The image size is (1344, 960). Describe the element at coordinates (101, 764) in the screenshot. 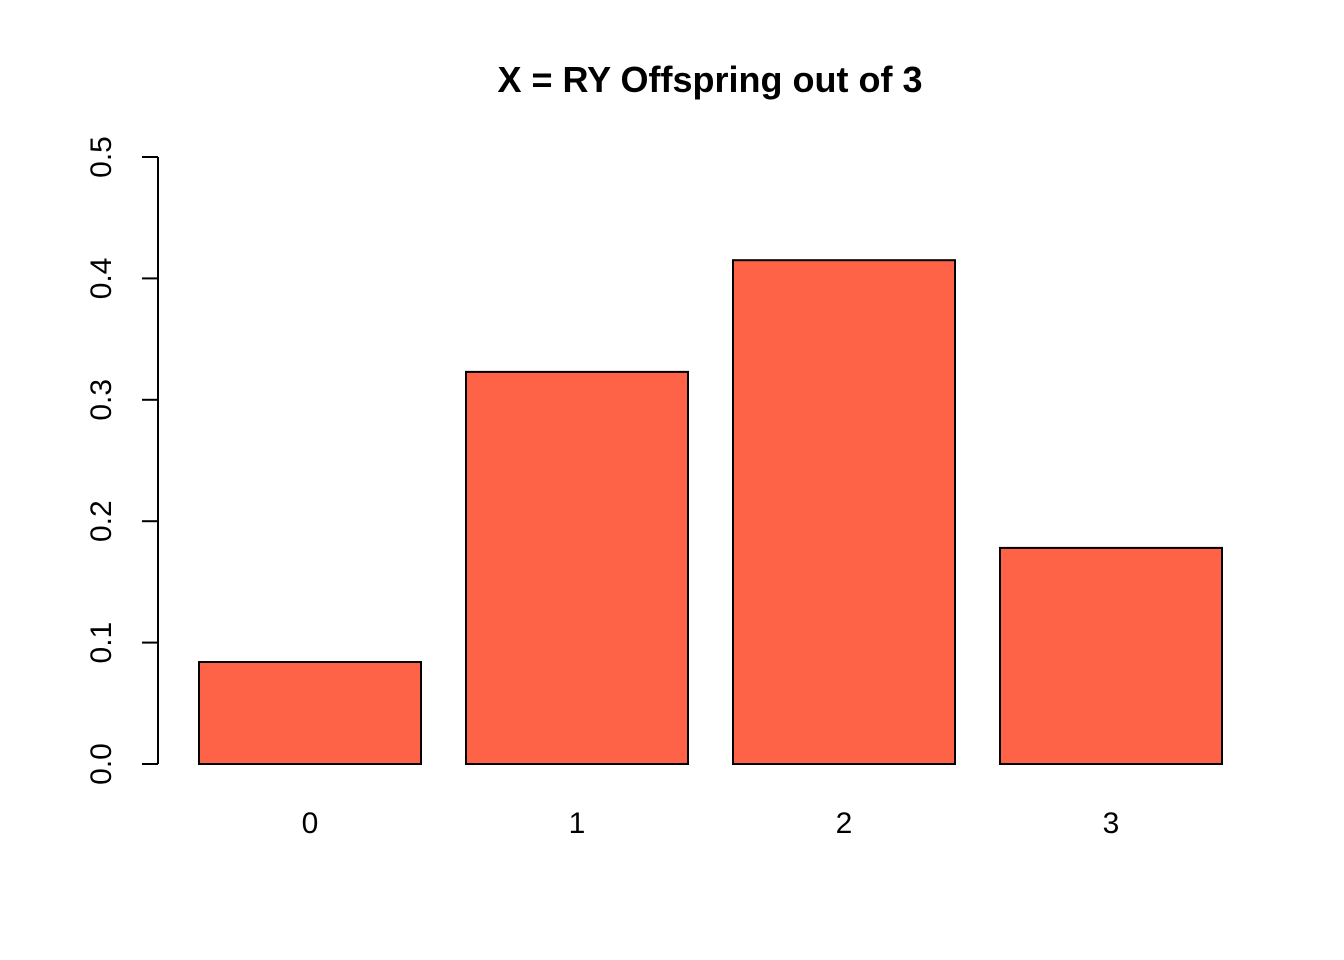

I see `y-tick-label: 0.0` at that location.